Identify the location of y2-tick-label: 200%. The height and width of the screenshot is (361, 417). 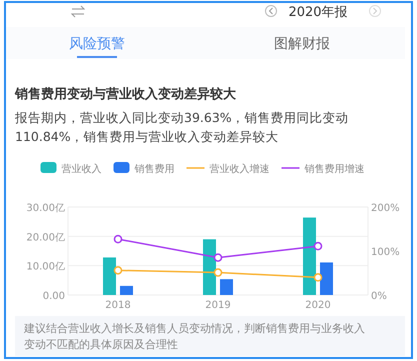
(385, 208).